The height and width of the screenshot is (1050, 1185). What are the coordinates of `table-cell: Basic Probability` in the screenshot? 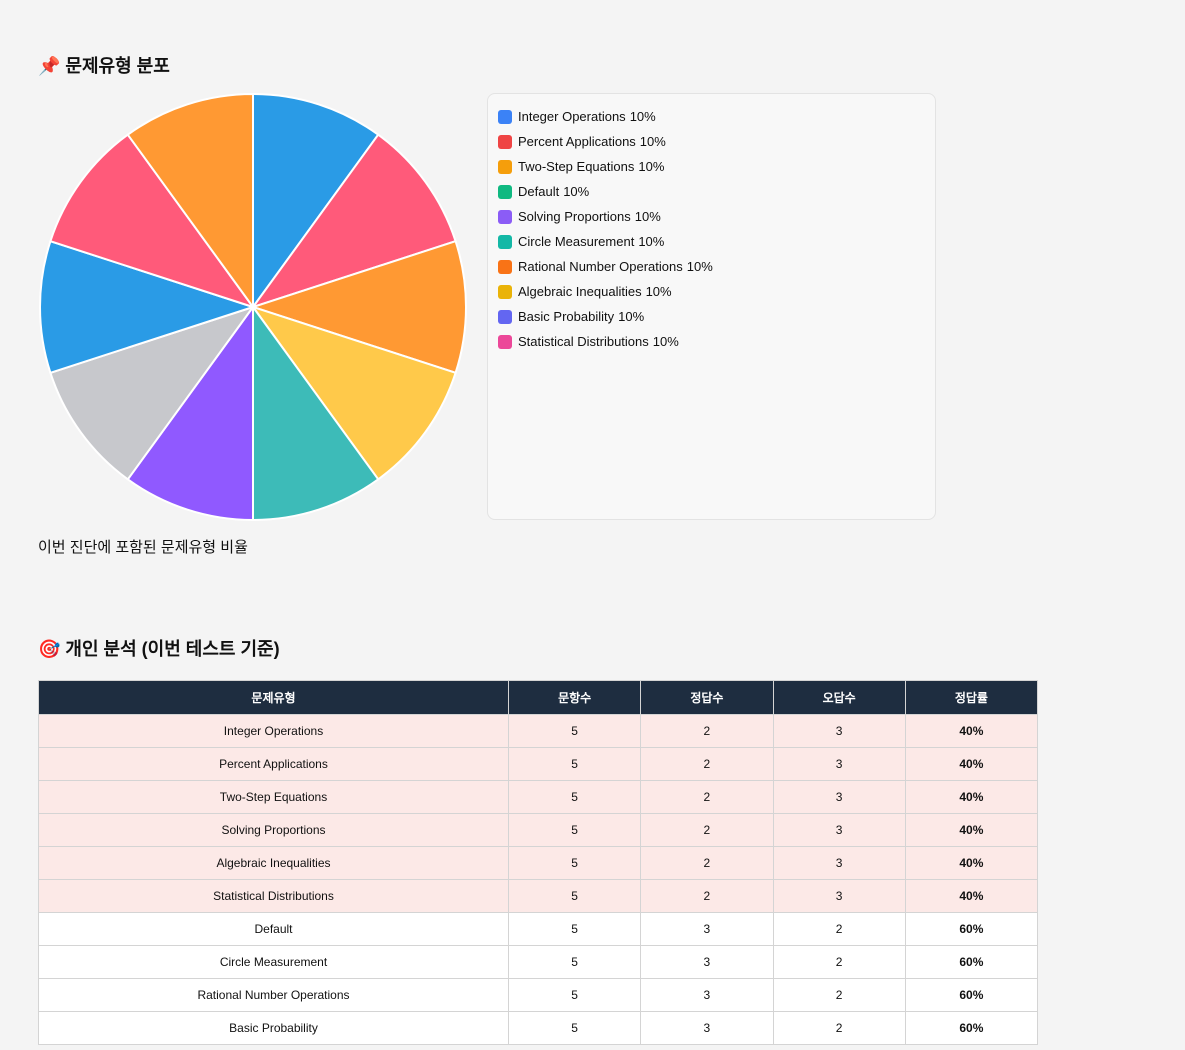 It's located at (273, 1028).